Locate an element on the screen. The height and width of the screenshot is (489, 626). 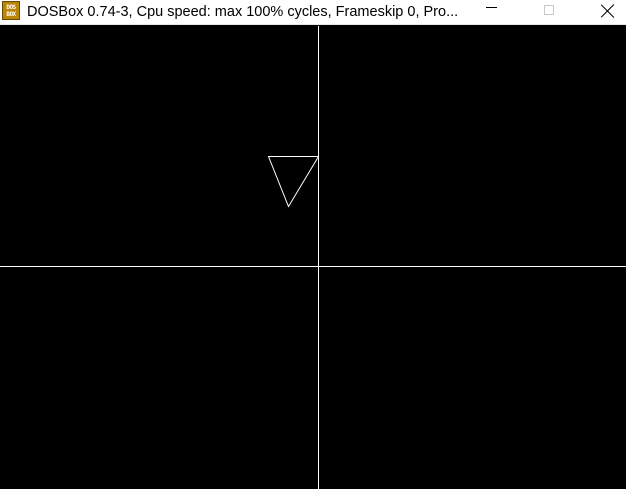
close-icon is located at coordinates (608, 11).